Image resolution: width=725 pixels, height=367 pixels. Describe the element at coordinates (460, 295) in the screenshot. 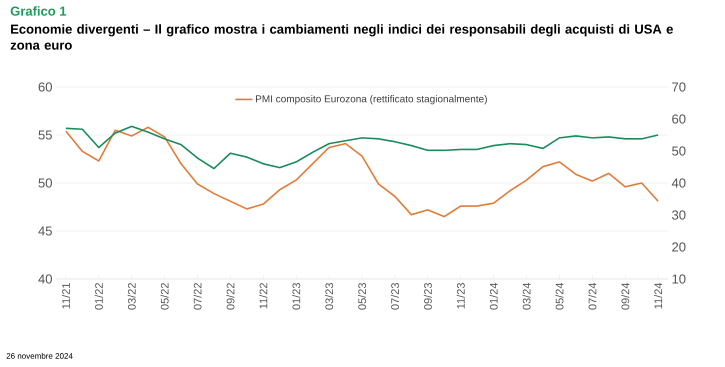

I see `x-tick-label: 11/23` at that location.